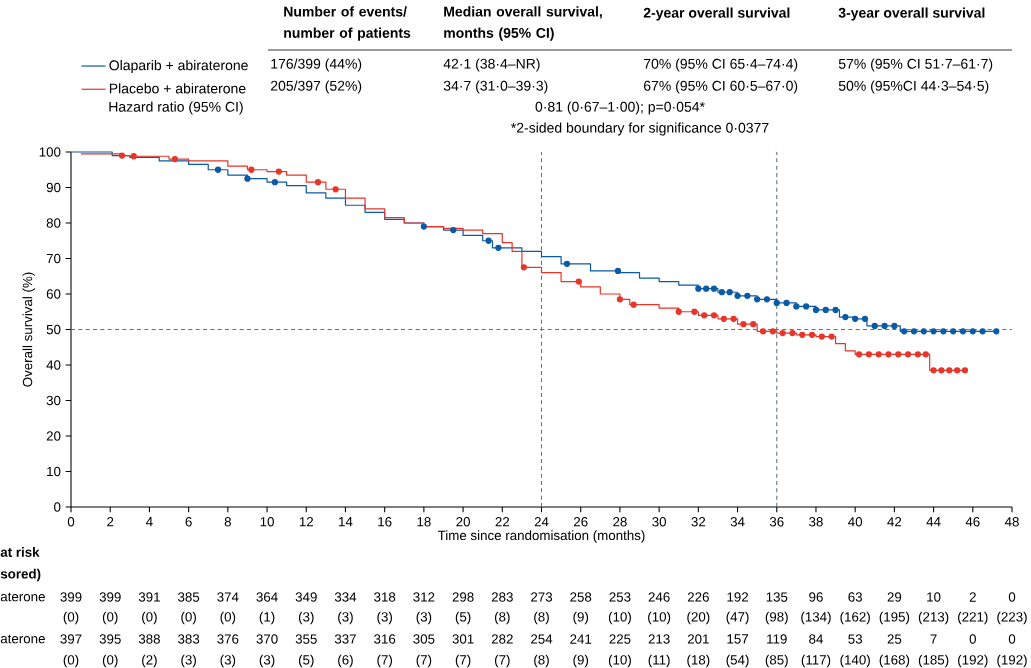 This screenshot has width=1031, height=668. I want to click on text: (10), so click(619, 661).